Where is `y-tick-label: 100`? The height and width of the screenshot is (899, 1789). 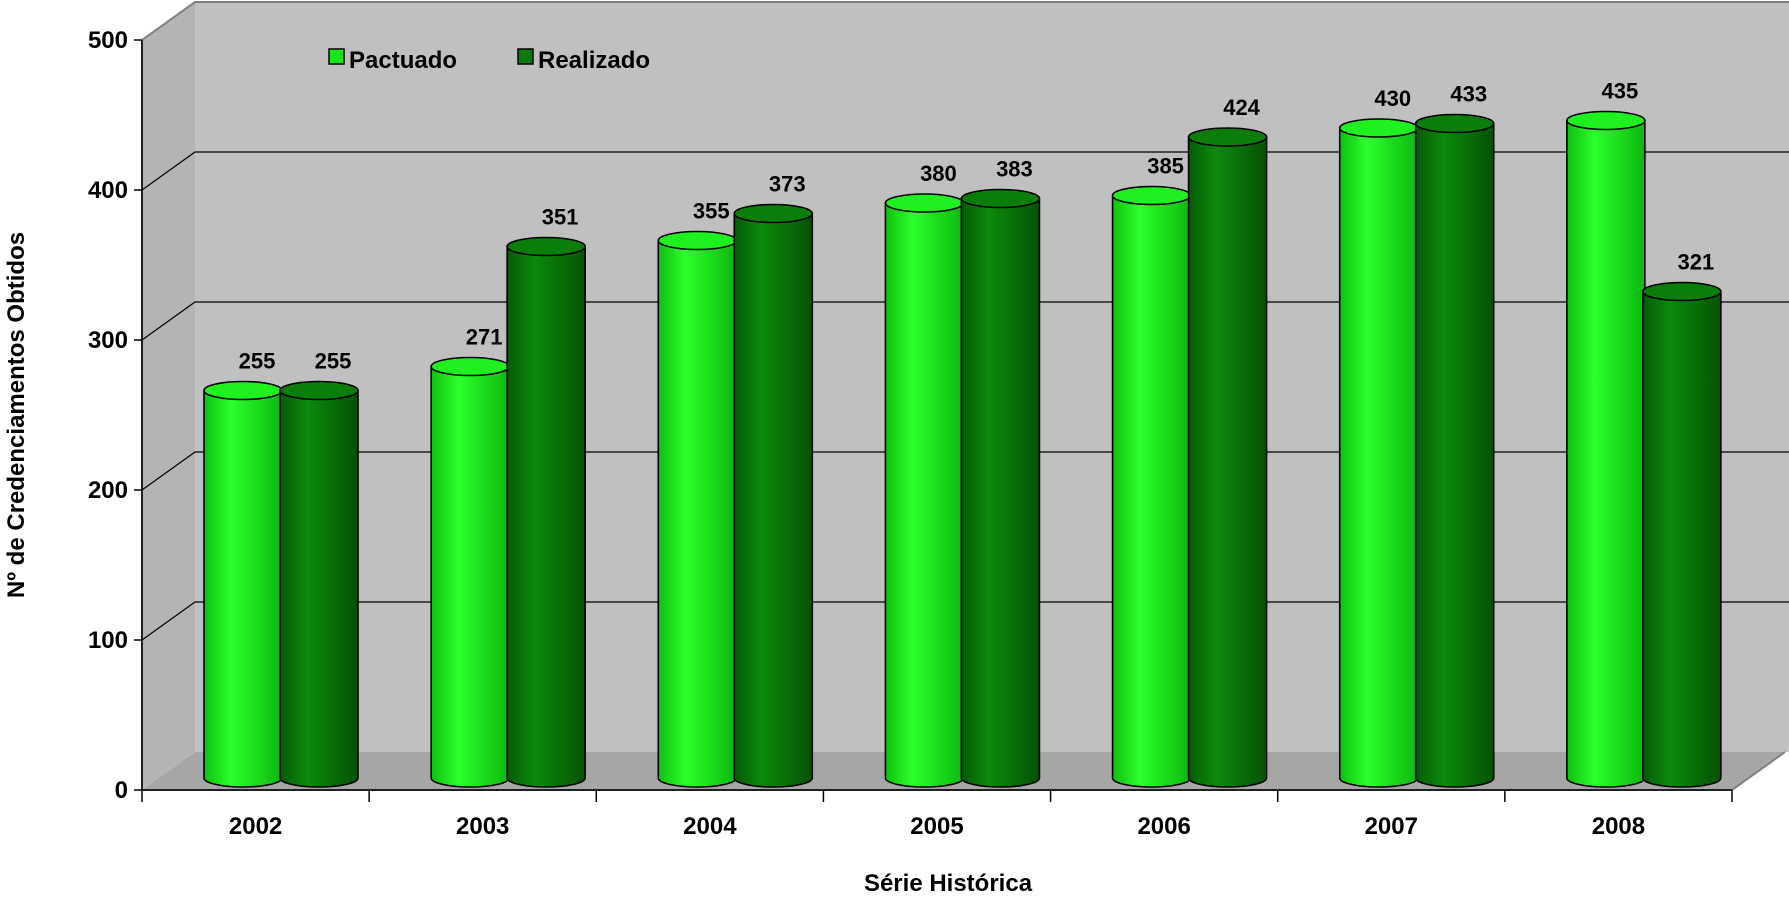
y-tick-label: 100 is located at coordinates (108, 640).